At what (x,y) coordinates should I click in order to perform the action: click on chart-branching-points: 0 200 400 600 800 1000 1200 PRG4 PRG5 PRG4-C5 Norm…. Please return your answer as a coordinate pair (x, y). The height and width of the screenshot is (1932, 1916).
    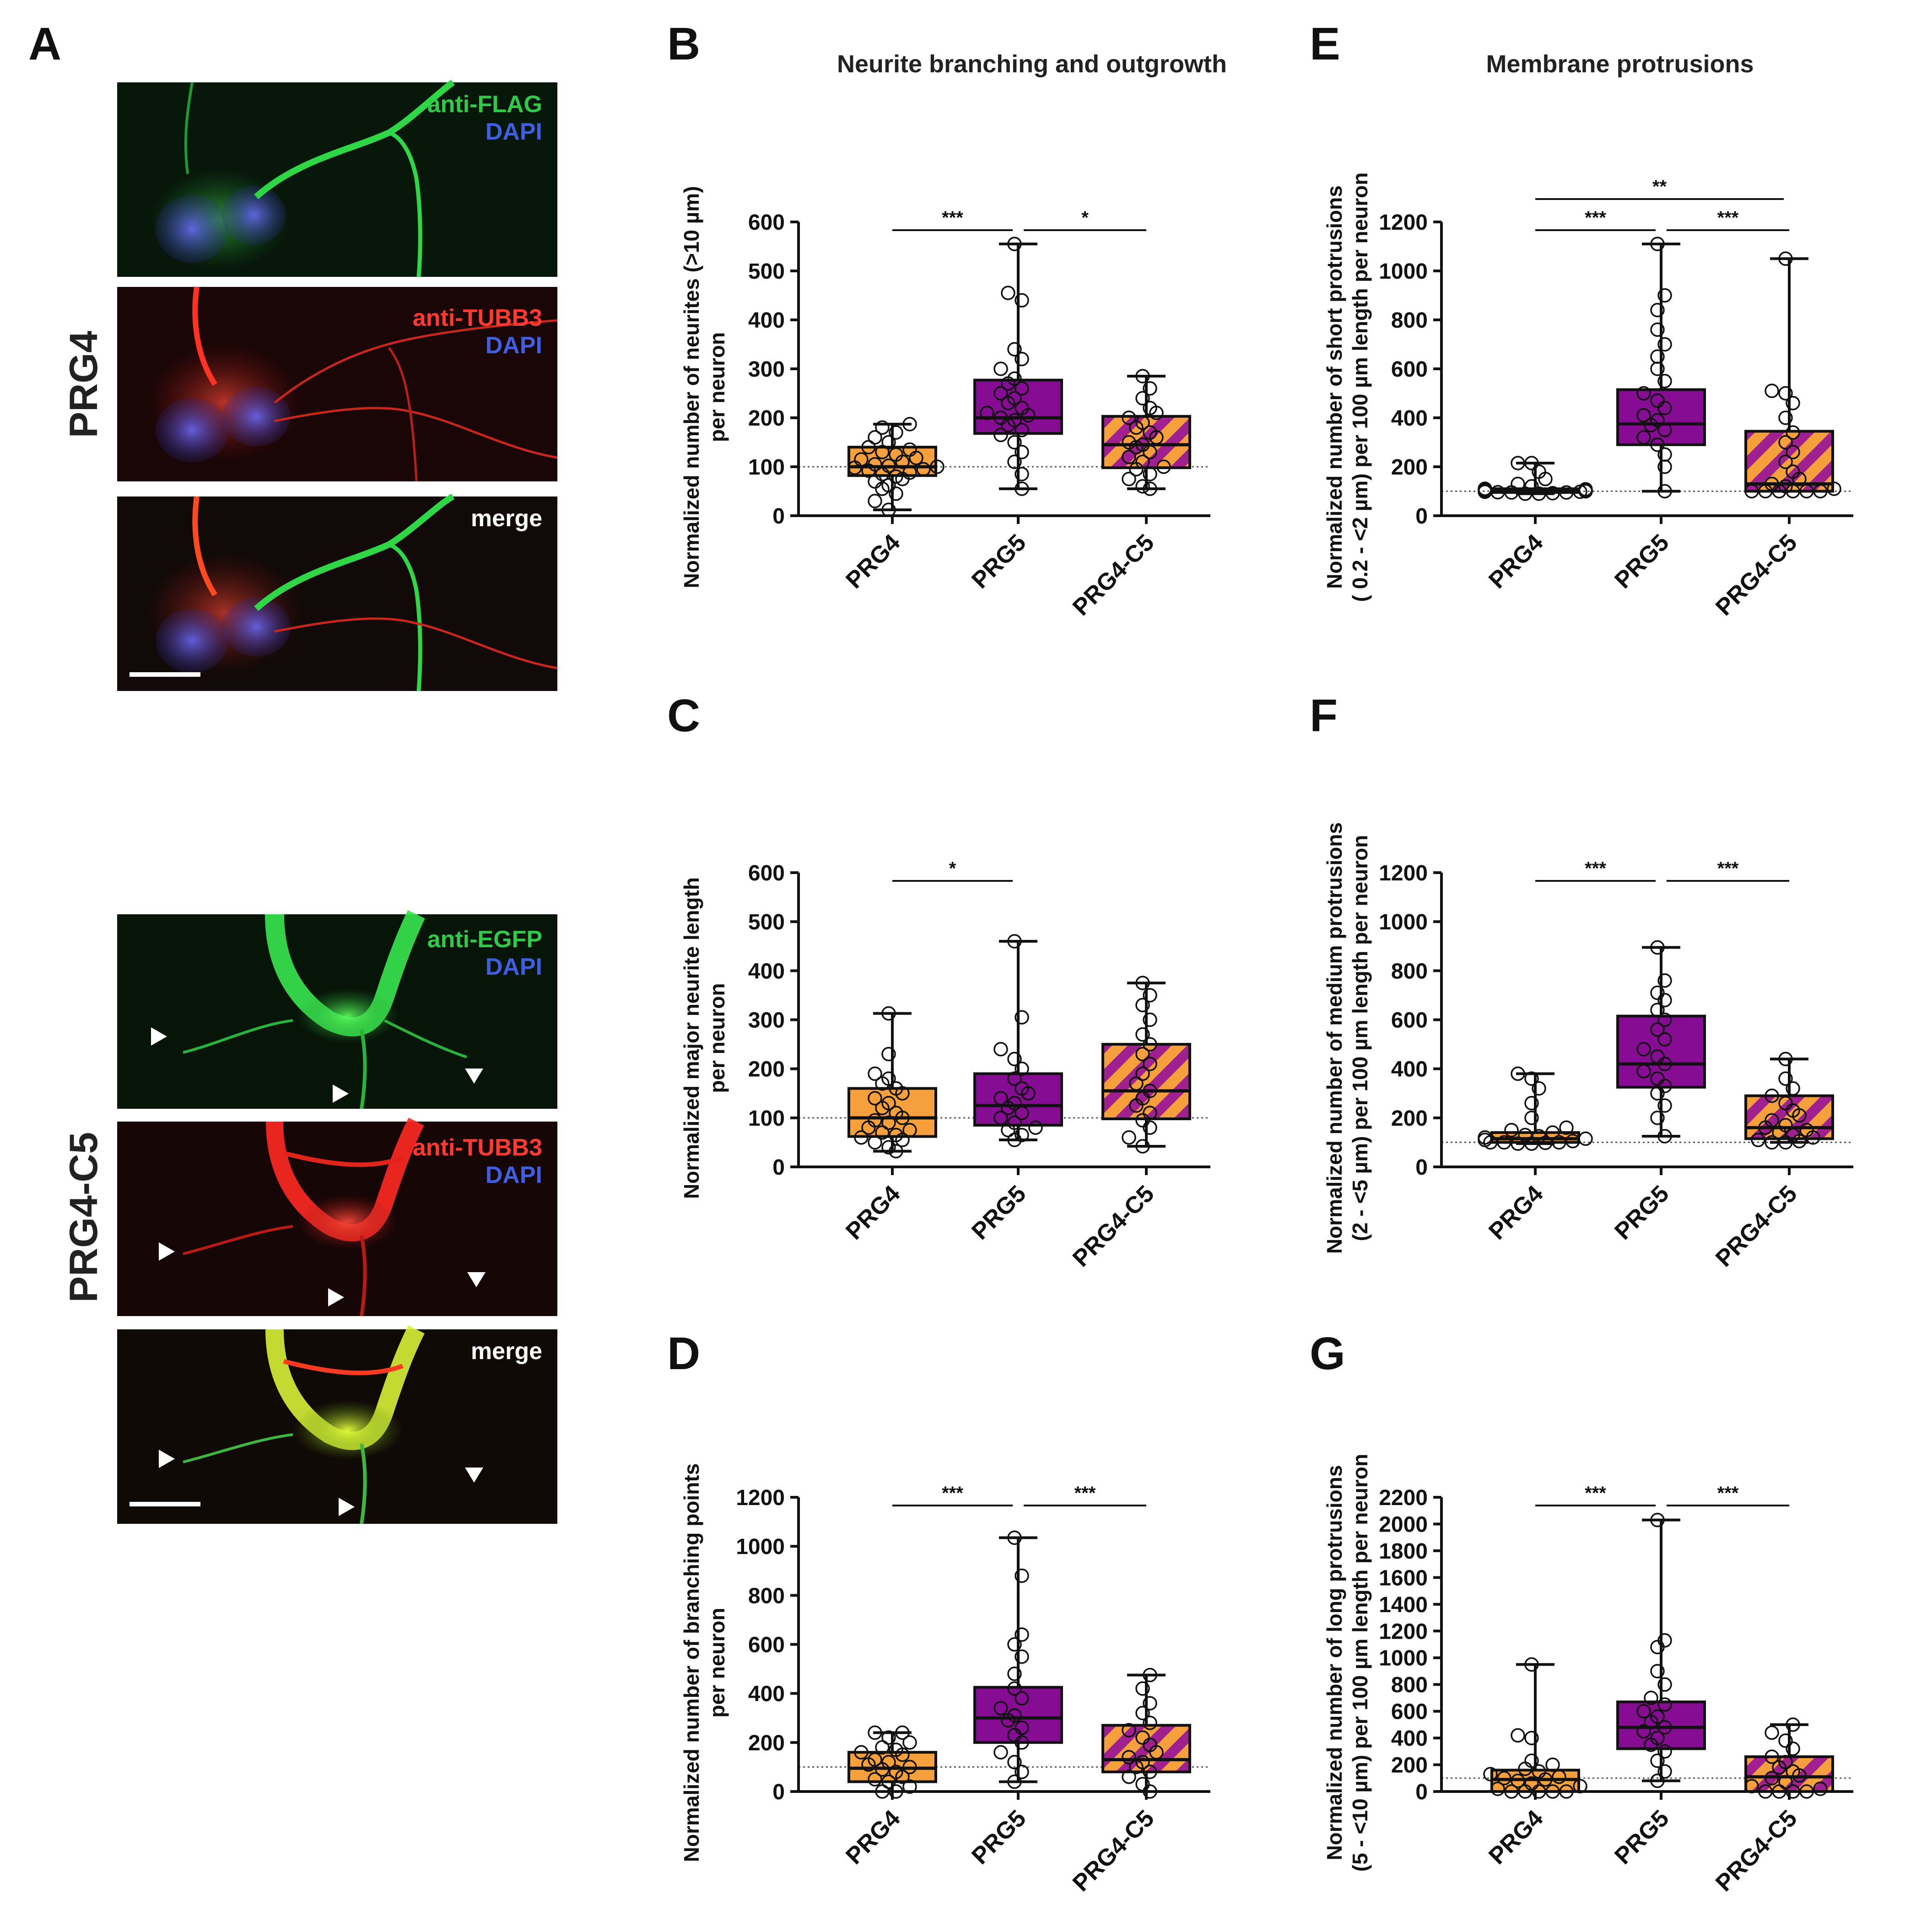
    Looking at the image, I should click on (945, 1680).